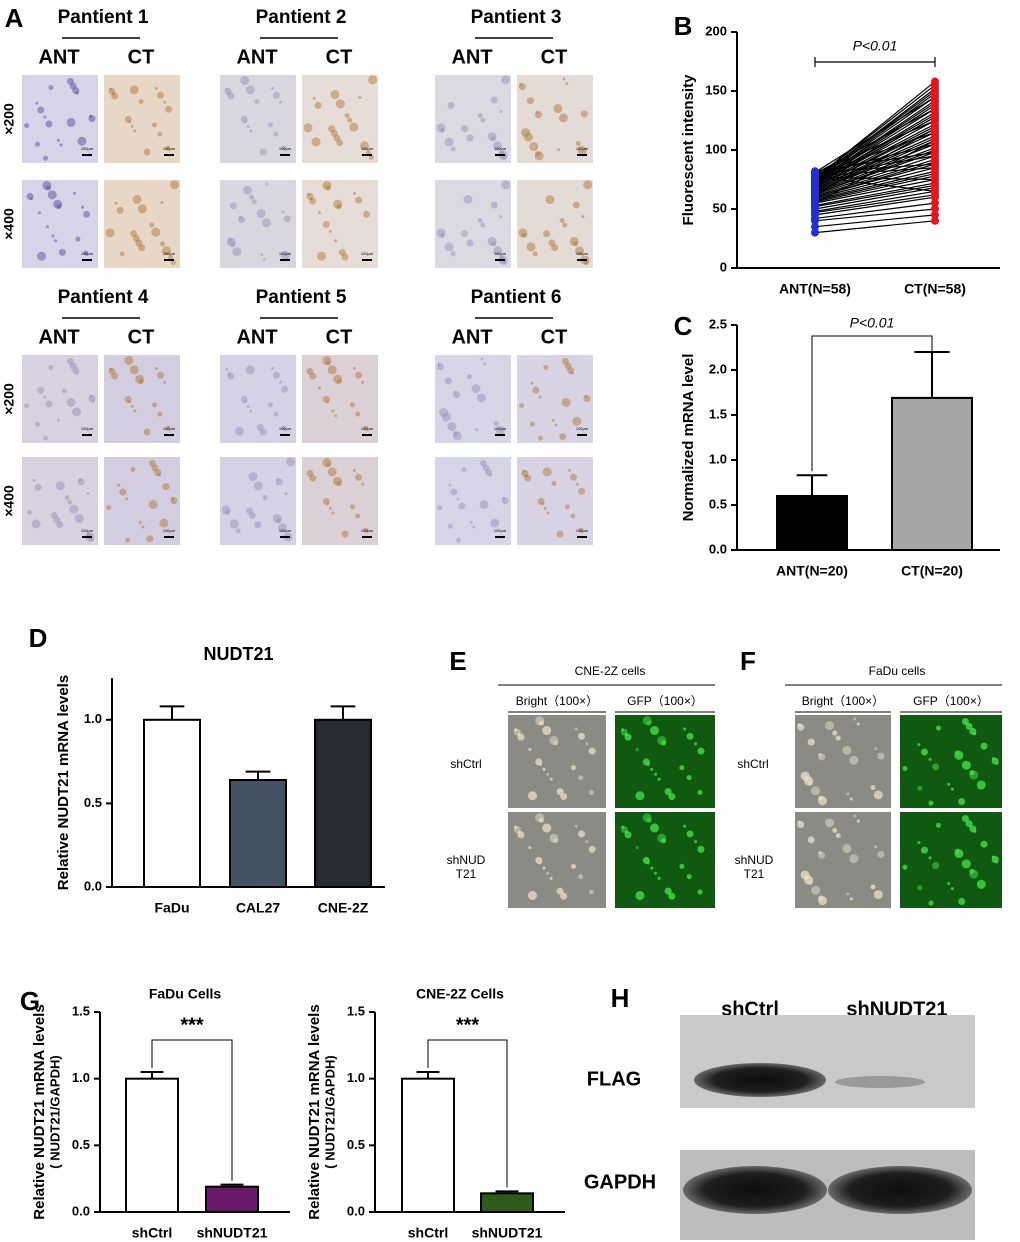 The image size is (1020, 1242). I want to click on annotation: P<0.01, so click(875, 46).